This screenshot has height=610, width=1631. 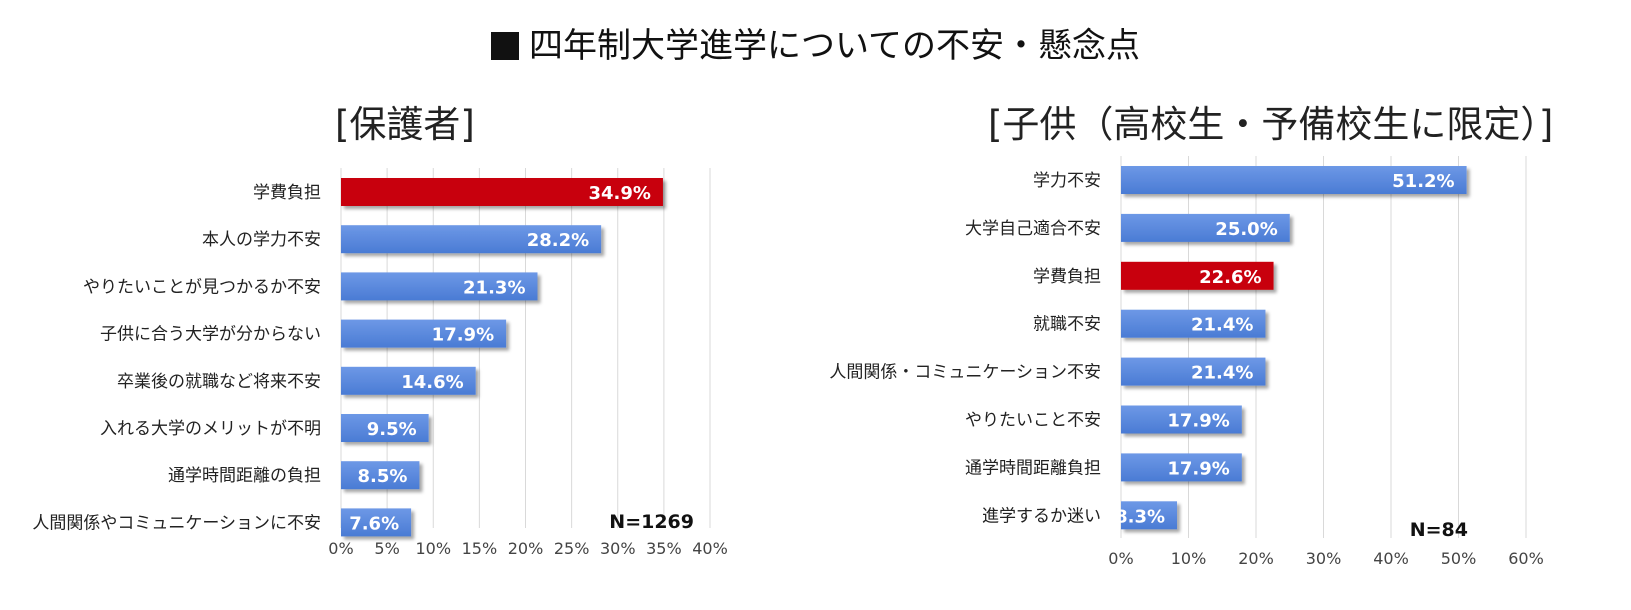 What do you see at coordinates (405, 124) in the screenshot?
I see `parent-chart-title: [保護者]` at bounding box center [405, 124].